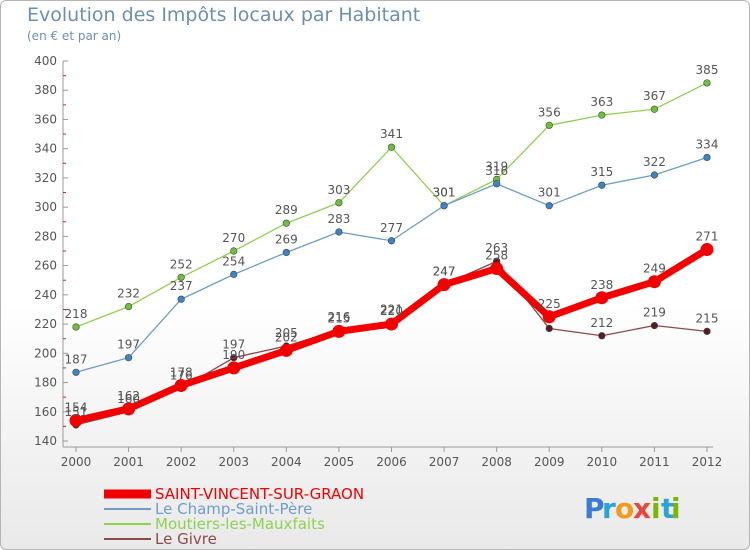 The height and width of the screenshot is (550, 750). Describe the element at coordinates (45, 90) in the screenshot. I see `y-tick-label: 380` at that location.